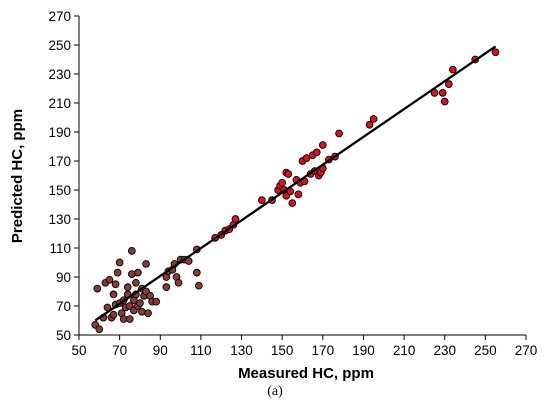 The height and width of the screenshot is (412, 550). What do you see at coordinates (282, 350) in the screenshot?
I see `x-tick-label: 150` at bounding box center [282, 350].